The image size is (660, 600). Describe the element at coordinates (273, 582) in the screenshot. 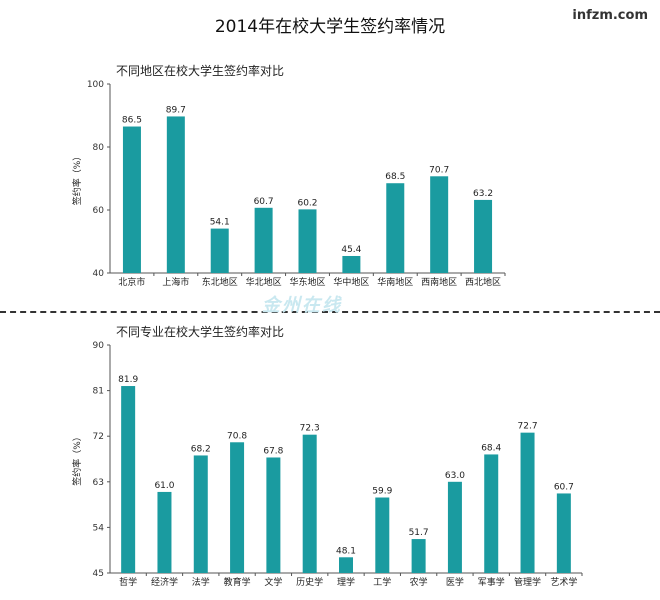

I see `category-label: 文学` at that location.